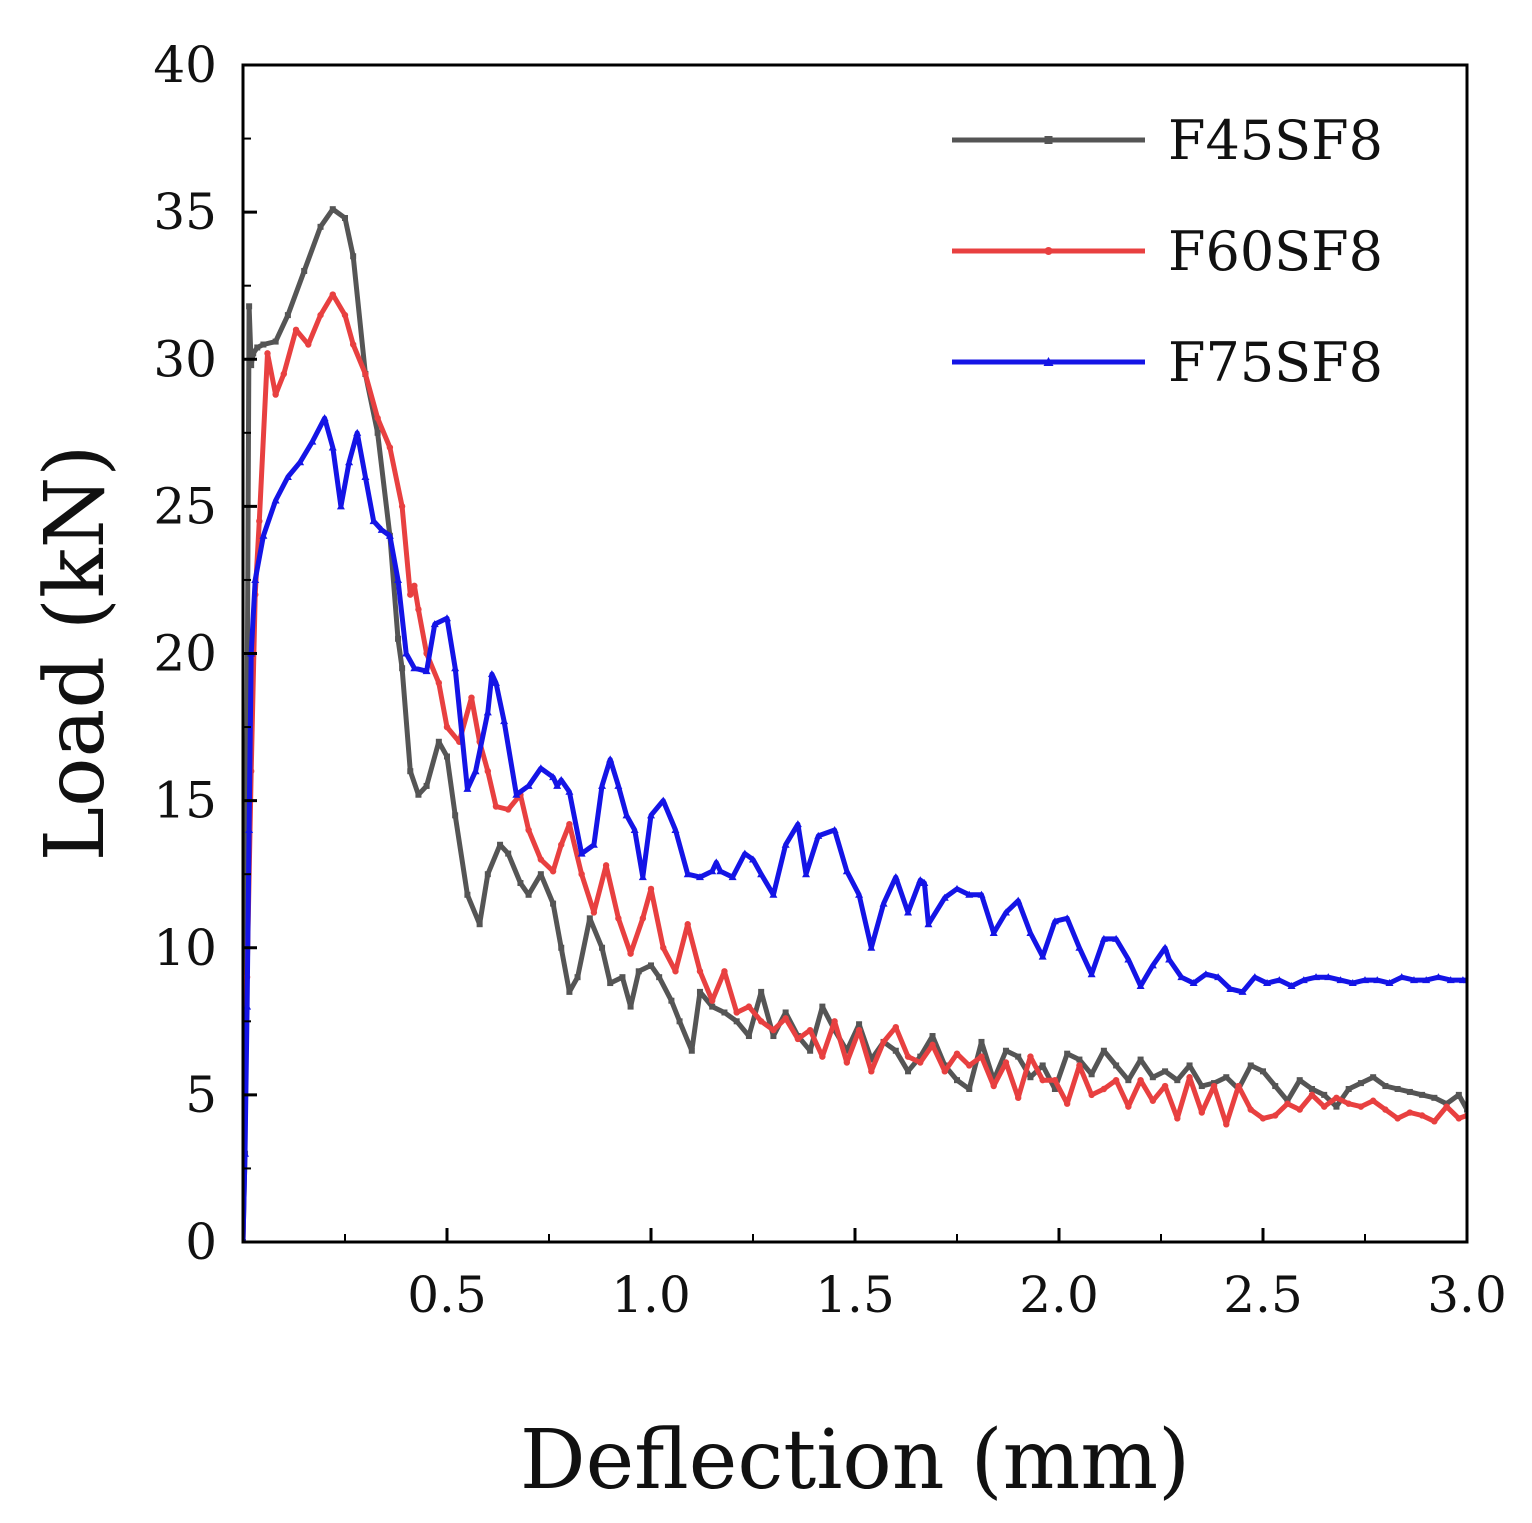 Image resolution: width=1532 pixels, height=1523 pixels. I want to click on y-tick-label: 30, so click(185, 359).